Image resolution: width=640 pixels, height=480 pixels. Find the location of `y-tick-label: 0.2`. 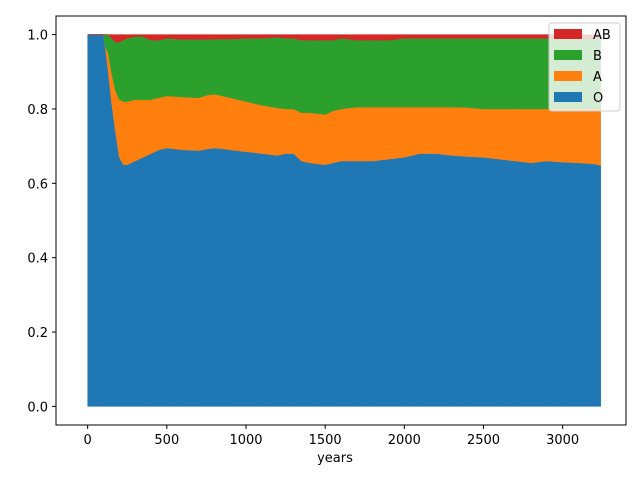

y-tick-label: 0.2 is located at coordinates (37, 333).